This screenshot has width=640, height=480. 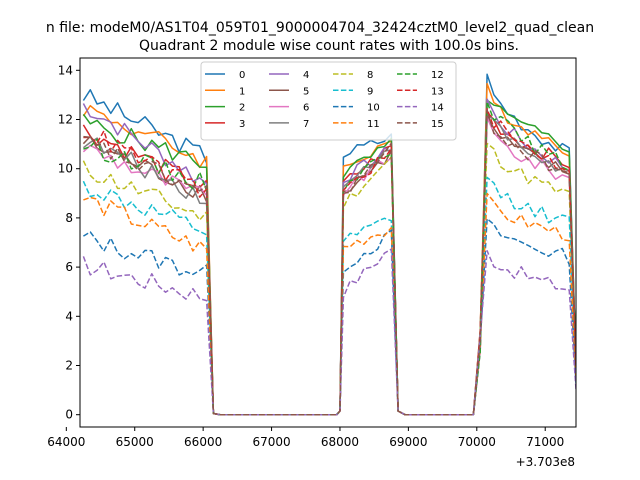 What do you see at coordinates (135, 442) in the screenshot?
I see `x-tick-label: 65000` at bounding box center [135, 442].